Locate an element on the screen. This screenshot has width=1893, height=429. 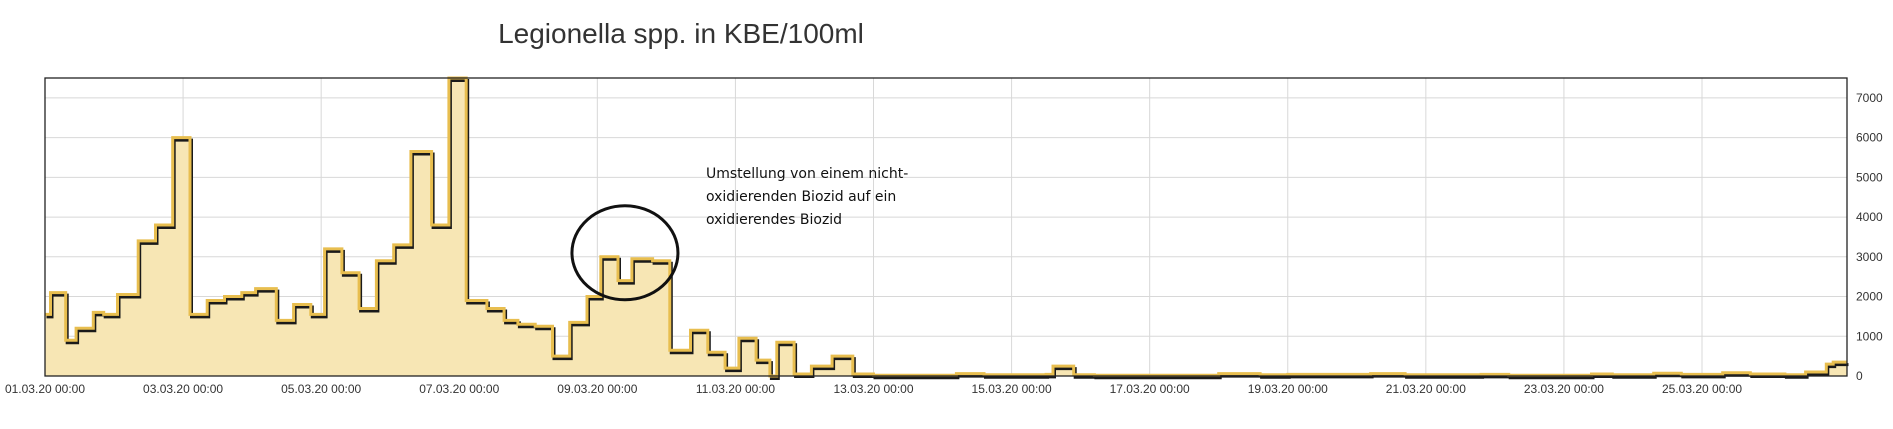
y-tick-label: 6000 is located at coordinates (1869, 138).